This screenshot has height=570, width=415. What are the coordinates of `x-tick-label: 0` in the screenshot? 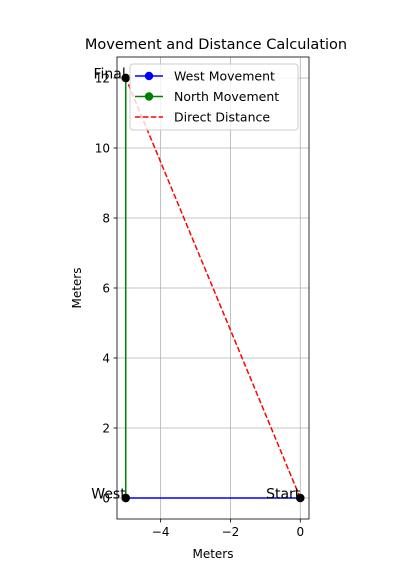 It's located at (300, 532).